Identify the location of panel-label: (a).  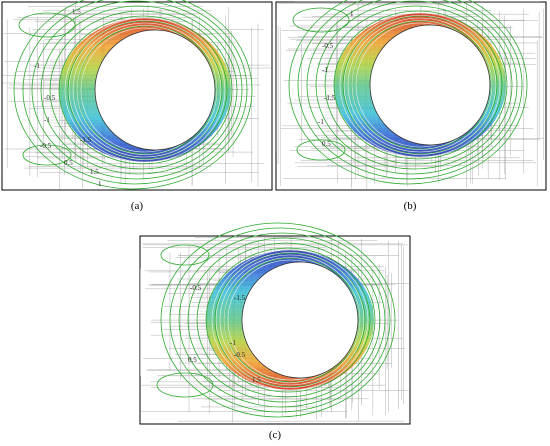
(137, 206).